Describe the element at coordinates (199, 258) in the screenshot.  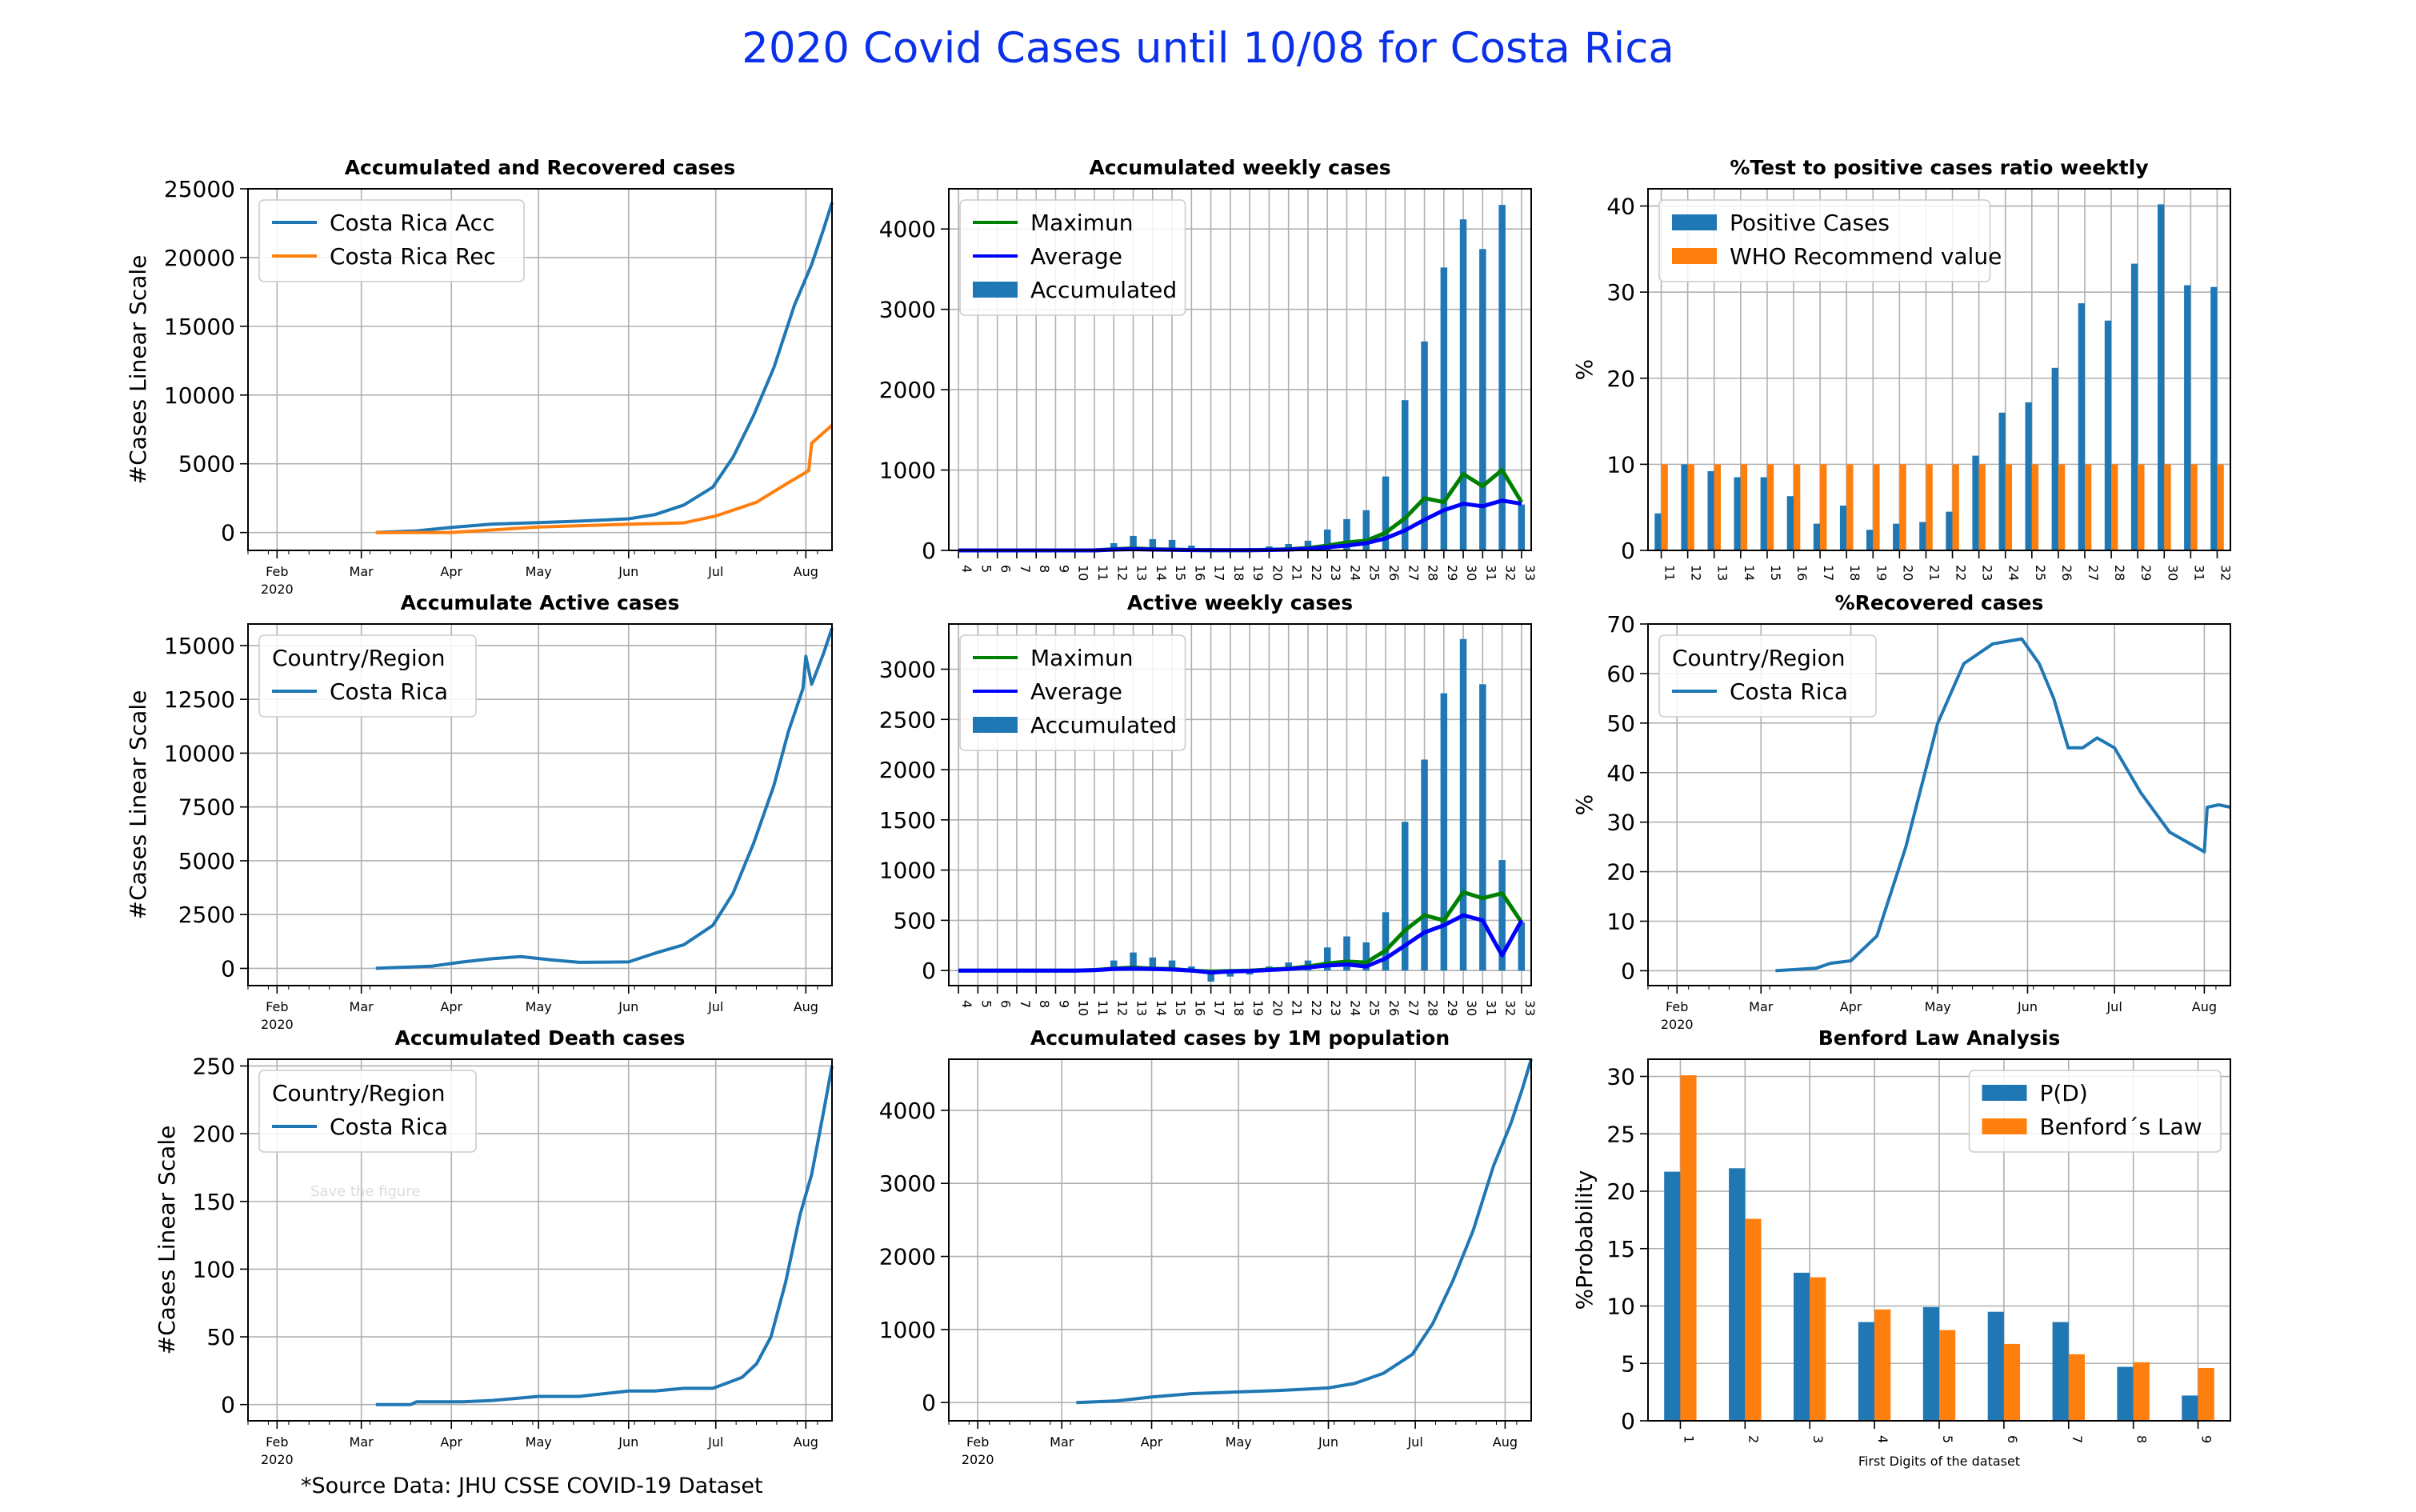
I see `y-tick-label: 20000` at that location.